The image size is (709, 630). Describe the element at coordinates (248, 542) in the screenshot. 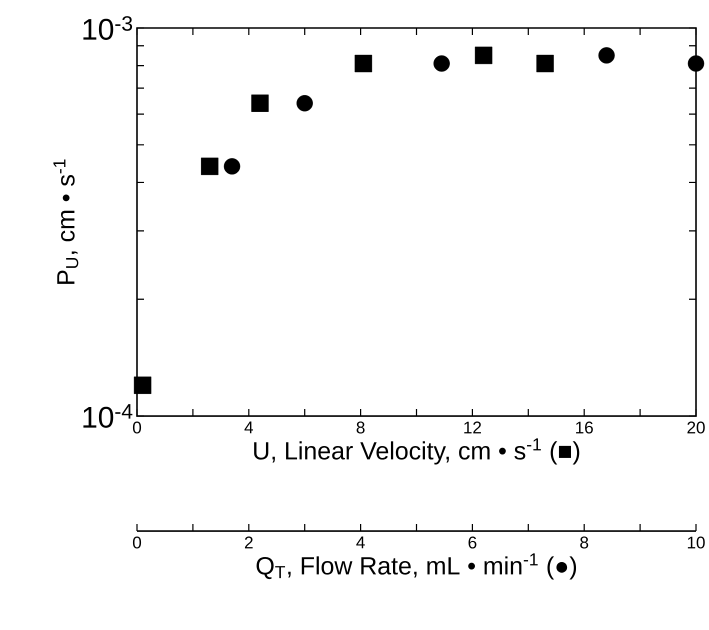

I see `x2-tick-label: 2` at that location.